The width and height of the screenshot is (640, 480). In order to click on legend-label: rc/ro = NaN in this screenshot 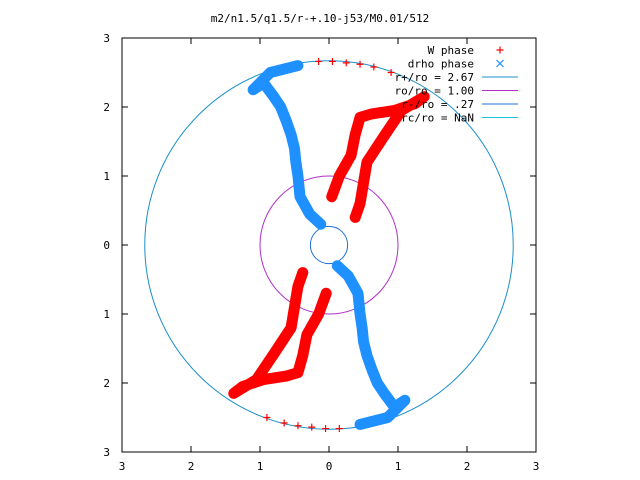, I will do `click(437, 118)`.